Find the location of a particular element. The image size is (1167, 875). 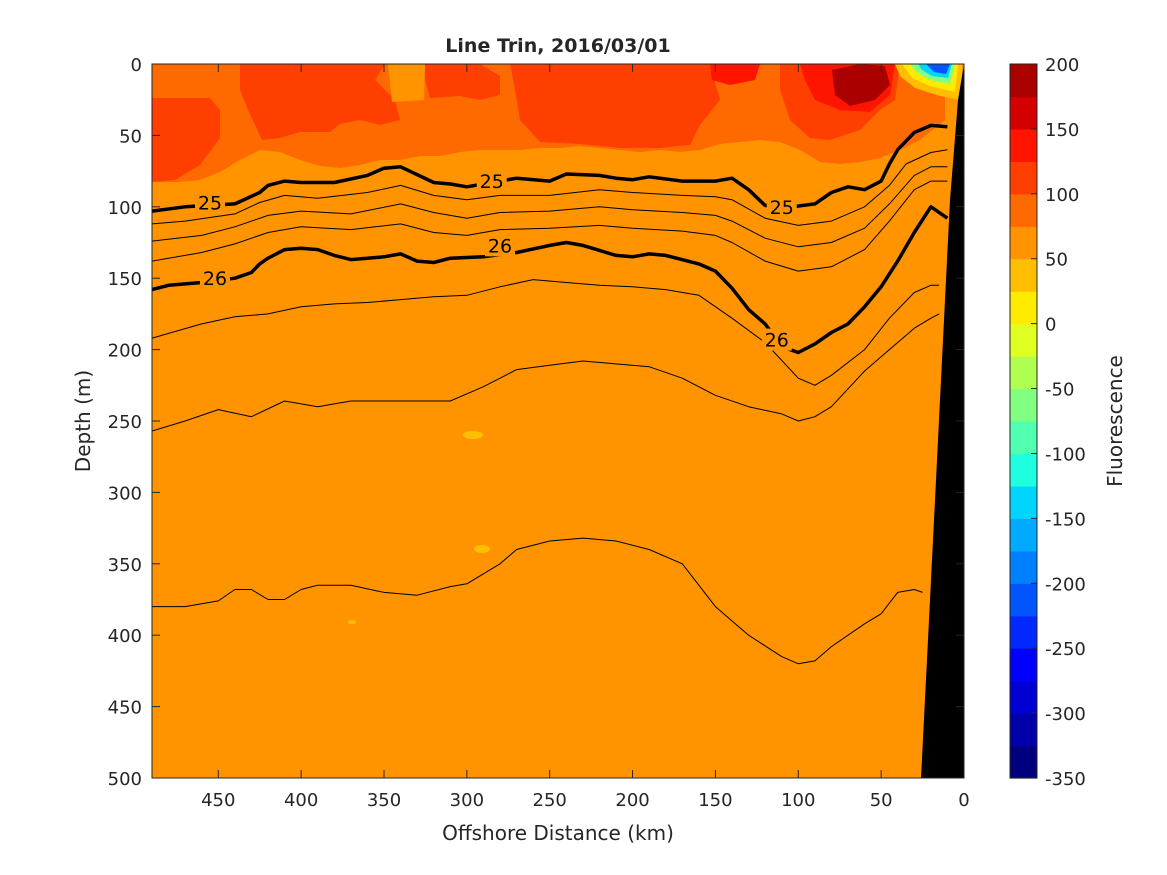

x-tick-label: 150 is located at coordinates (715, 800).